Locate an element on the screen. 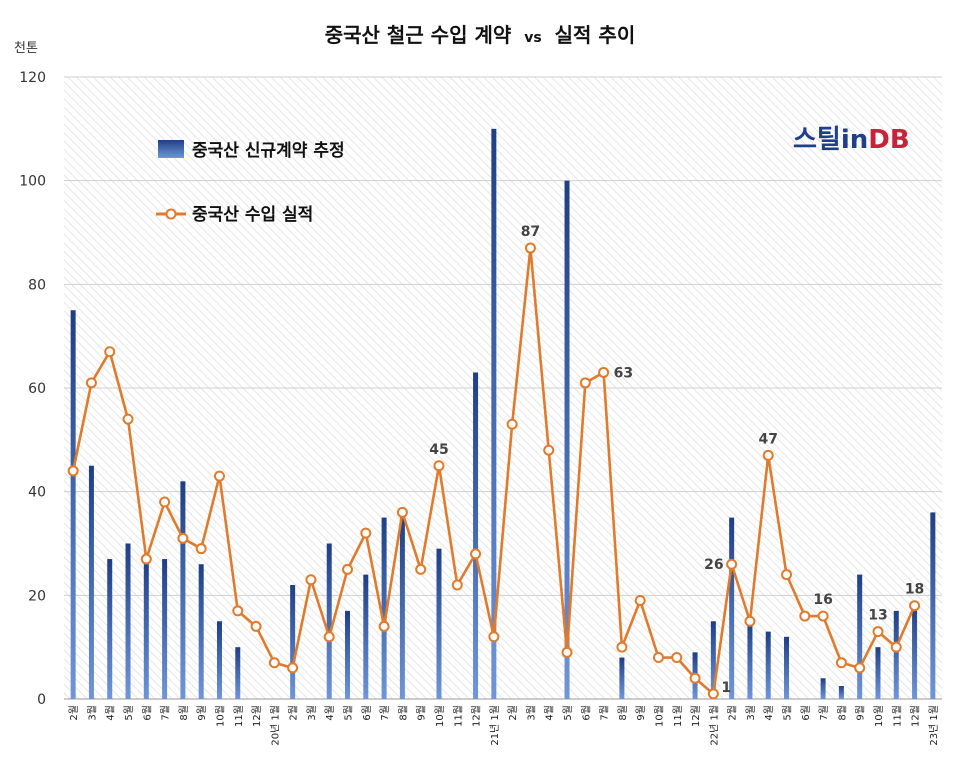  steelindb-logo: 스틸inDB is located at coordinates (851, 140).